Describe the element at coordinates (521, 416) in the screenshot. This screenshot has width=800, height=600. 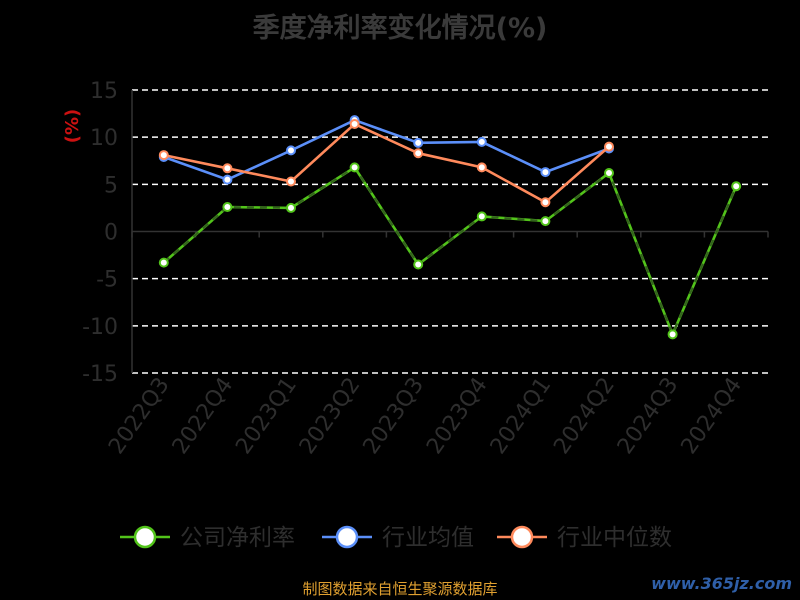
I see `x-tick-label: 2024Q1` at that location.